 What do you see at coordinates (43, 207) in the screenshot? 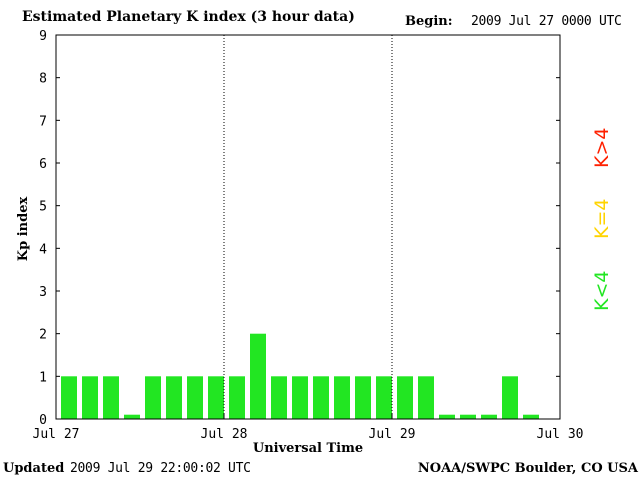
I see `y-tick-label: 5` at bounding box center [43, 207].